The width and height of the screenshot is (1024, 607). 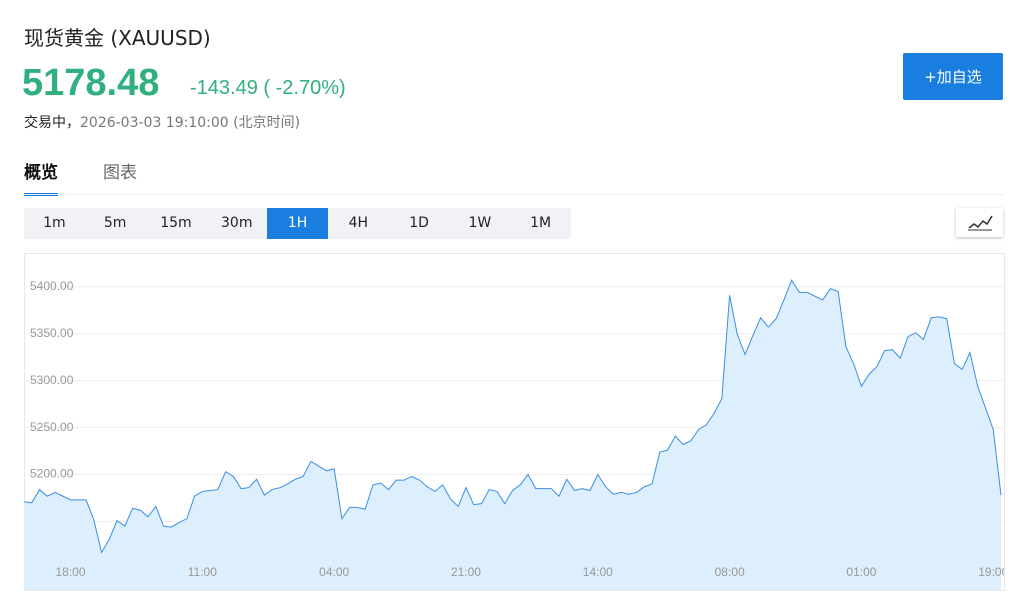 What do you see at coordinates (541, 223) in the screenshot?
I see `timeframe-button: 1M` at bounding box center [541, 223].